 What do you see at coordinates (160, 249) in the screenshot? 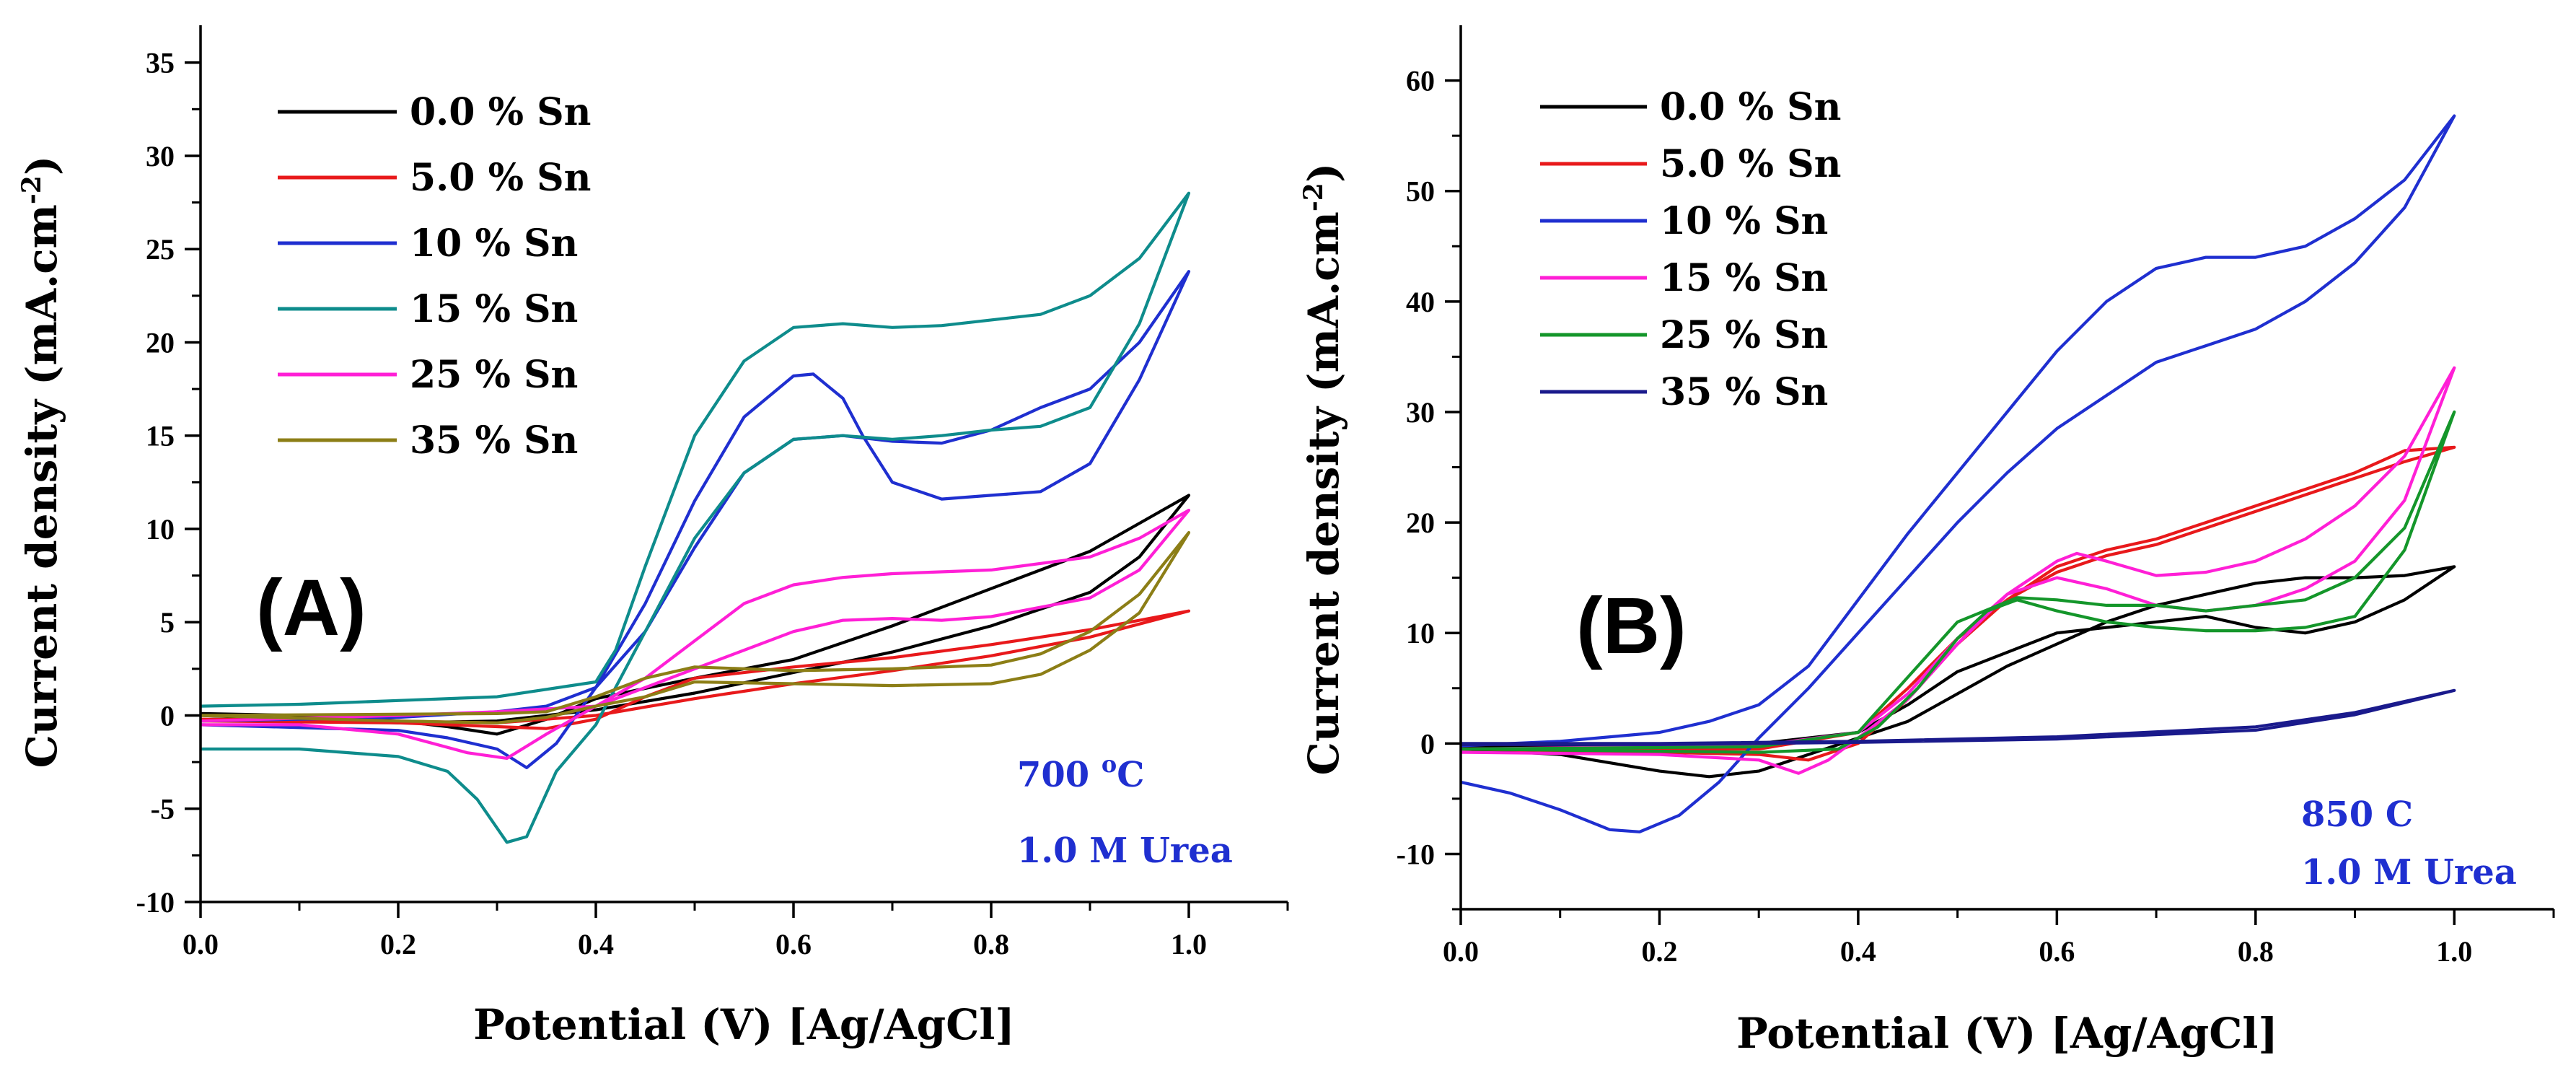
I see `y-tick-label: 25` at bounding box center [160, 249].